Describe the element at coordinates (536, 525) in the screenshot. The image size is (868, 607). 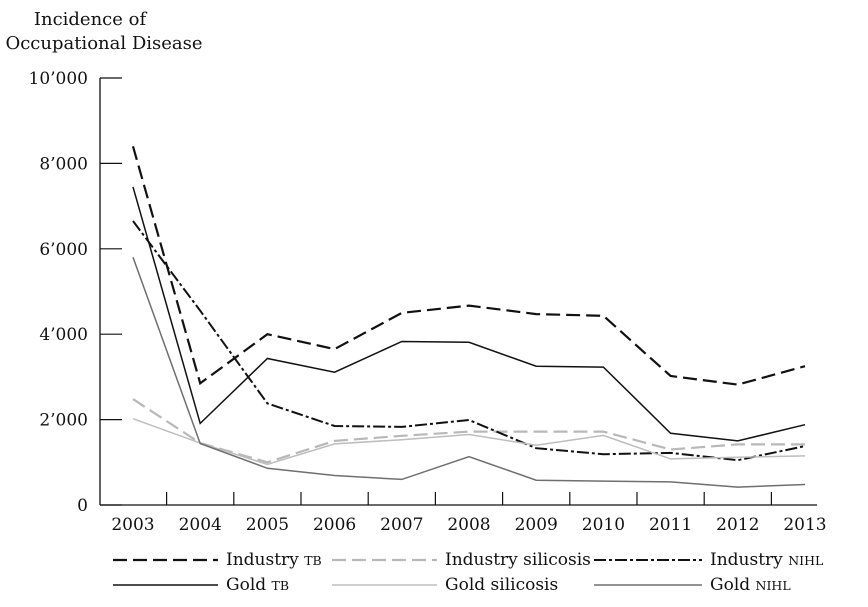
I see `x-tick-label: 2009` at that location.